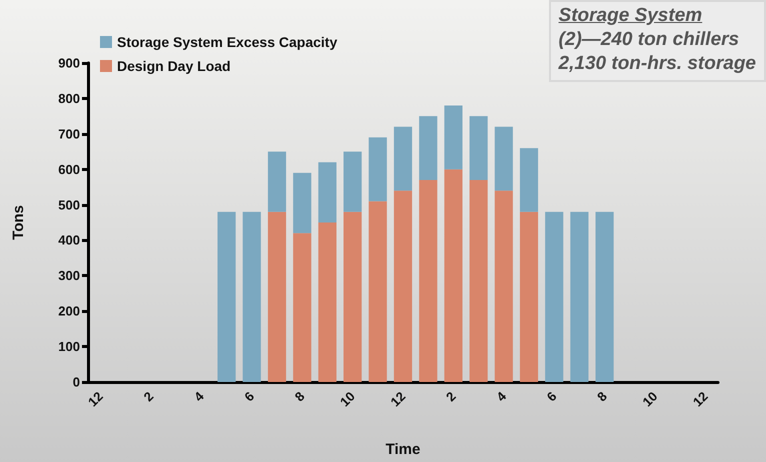  Describe the element at coordinates (69, 169) in the screenshot. I see `y-tick-label: 600` at that location.